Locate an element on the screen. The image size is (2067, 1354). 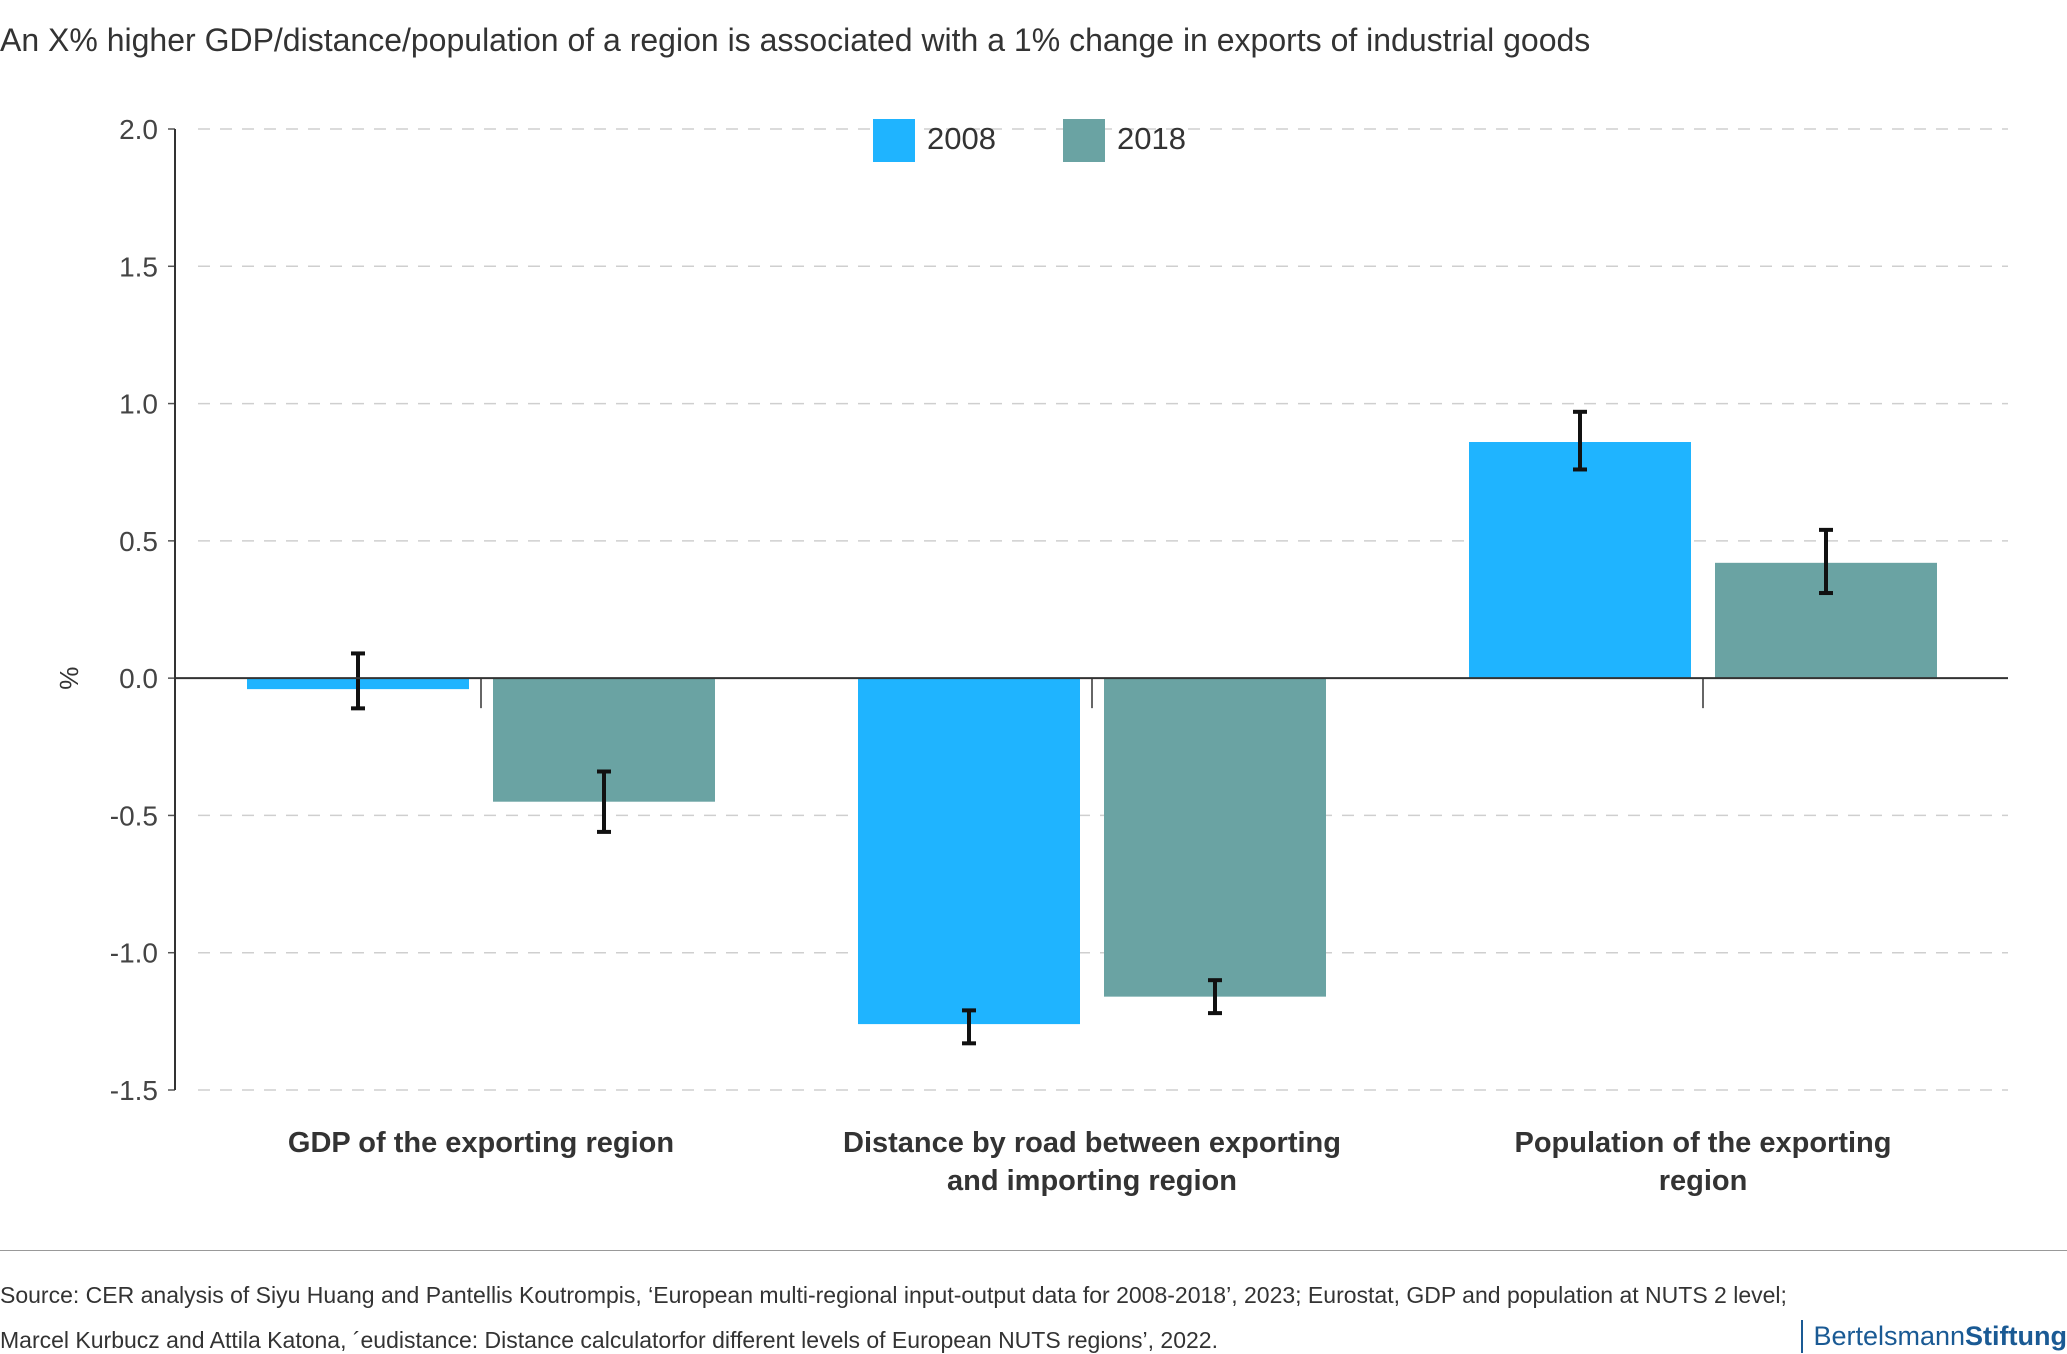
legend-swatch-2008 is located at coordinates (894, 140).